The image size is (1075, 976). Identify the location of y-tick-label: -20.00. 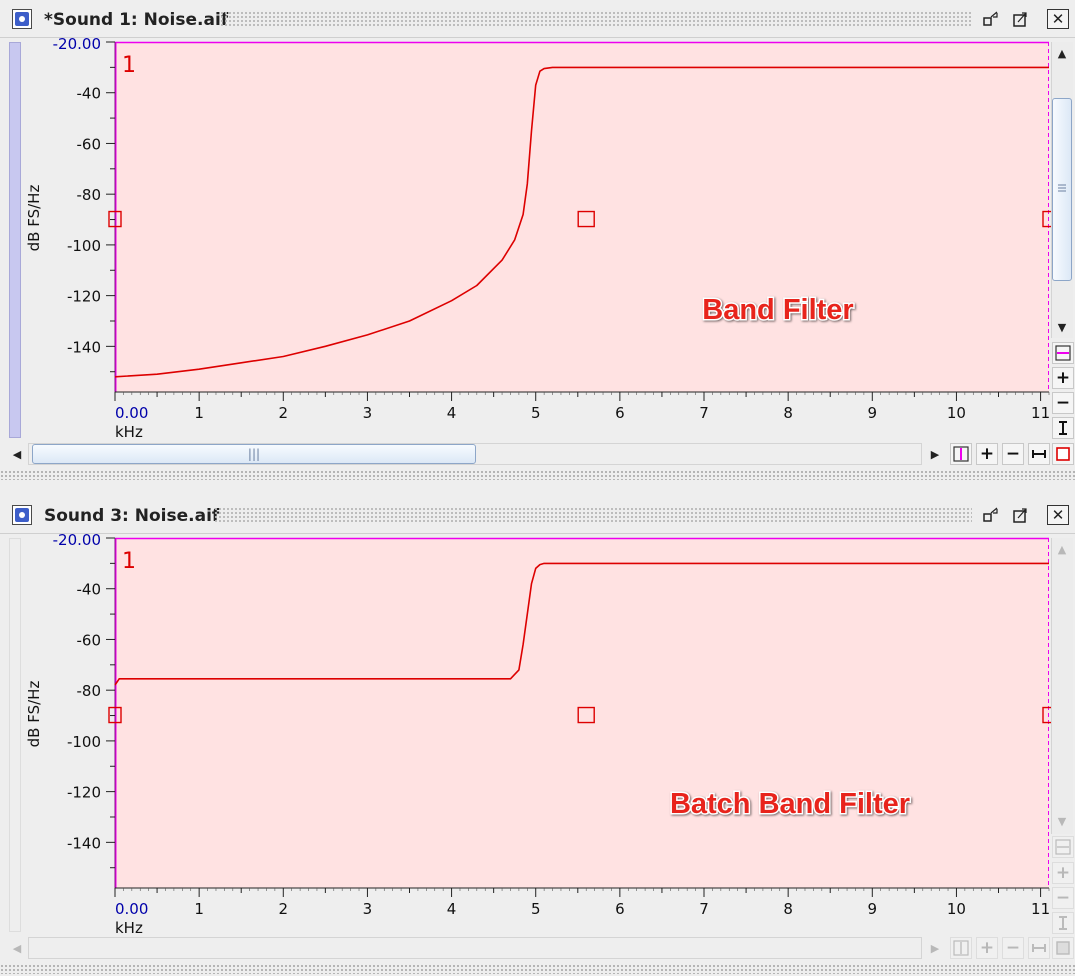
(77, 44).